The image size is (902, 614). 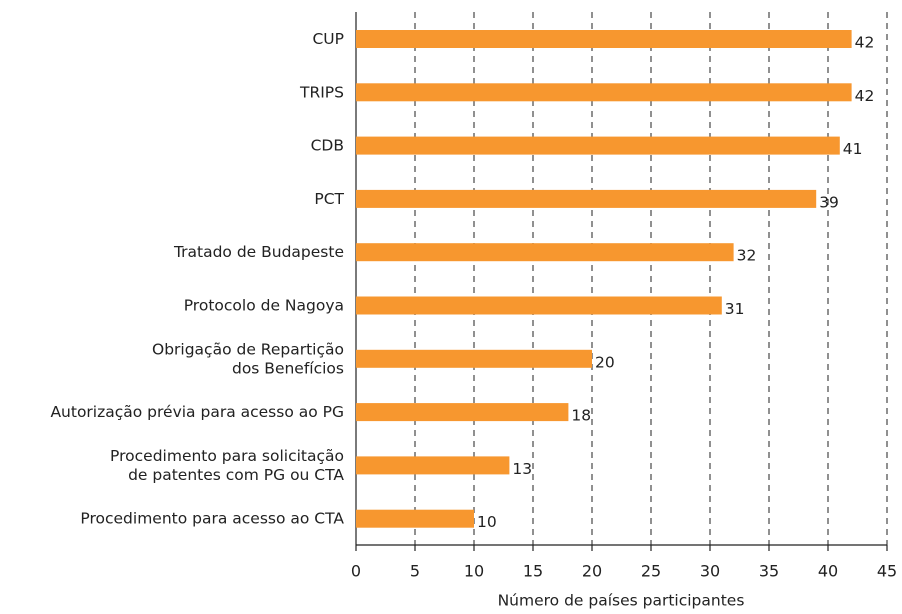 What do you see at coordinates (533, 571) in the screenshot?
I see `x-tick-label: 15` at bounding box center [533, 571].